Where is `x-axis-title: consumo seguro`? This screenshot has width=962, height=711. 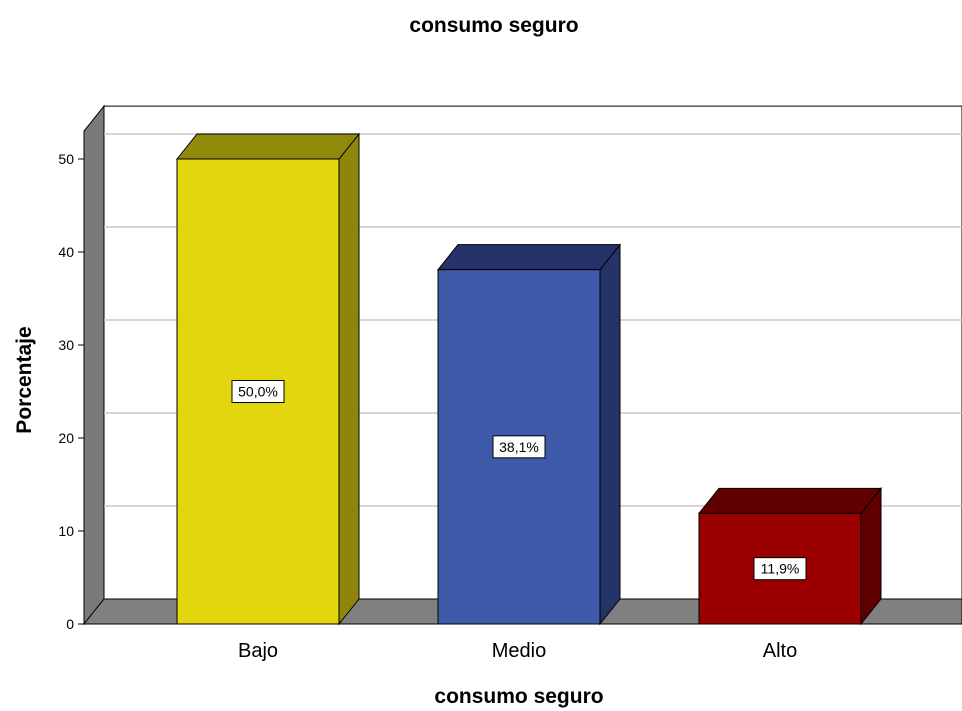 x-axis-title: consumo seguro is located at coordinates (518, 696).